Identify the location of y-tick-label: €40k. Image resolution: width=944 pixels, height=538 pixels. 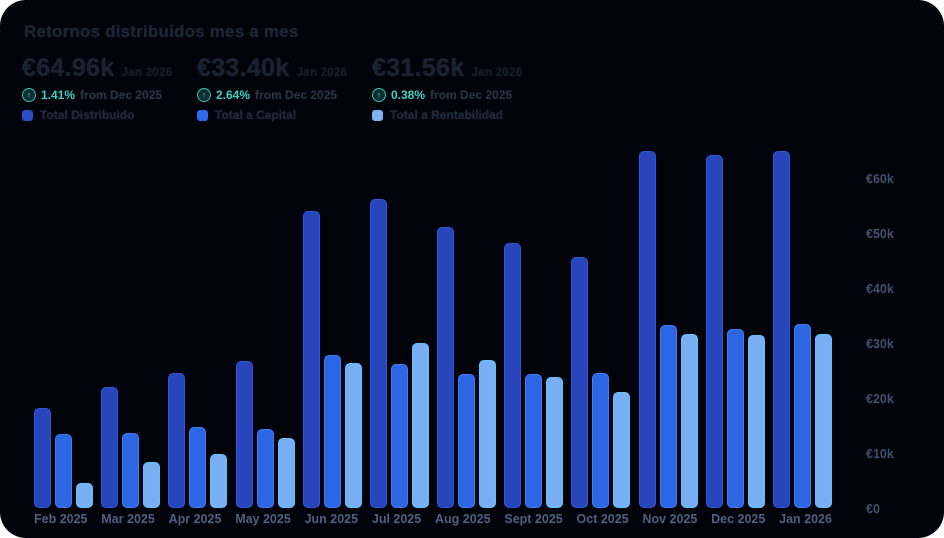
(880, 289).